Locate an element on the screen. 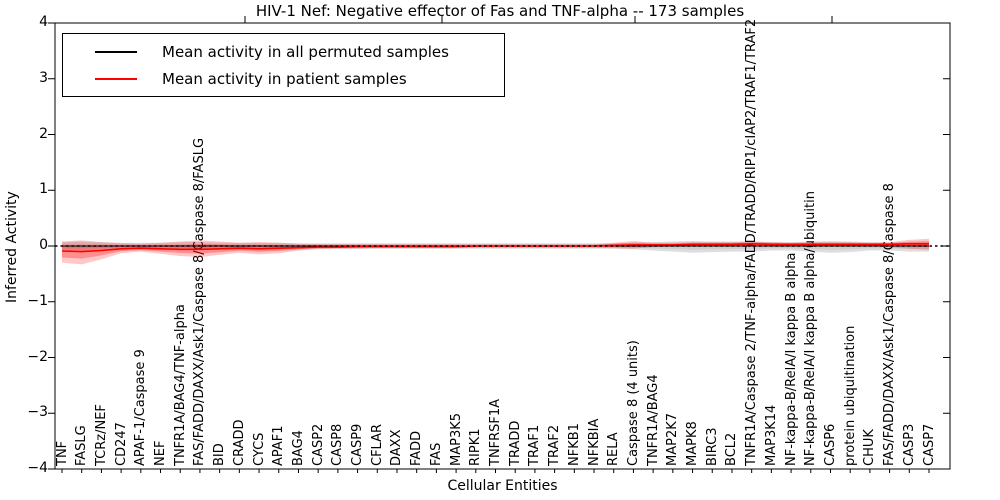 The image size is (1000, 500). x-tick-label: CASP3 is located at coordinates (909, 444).